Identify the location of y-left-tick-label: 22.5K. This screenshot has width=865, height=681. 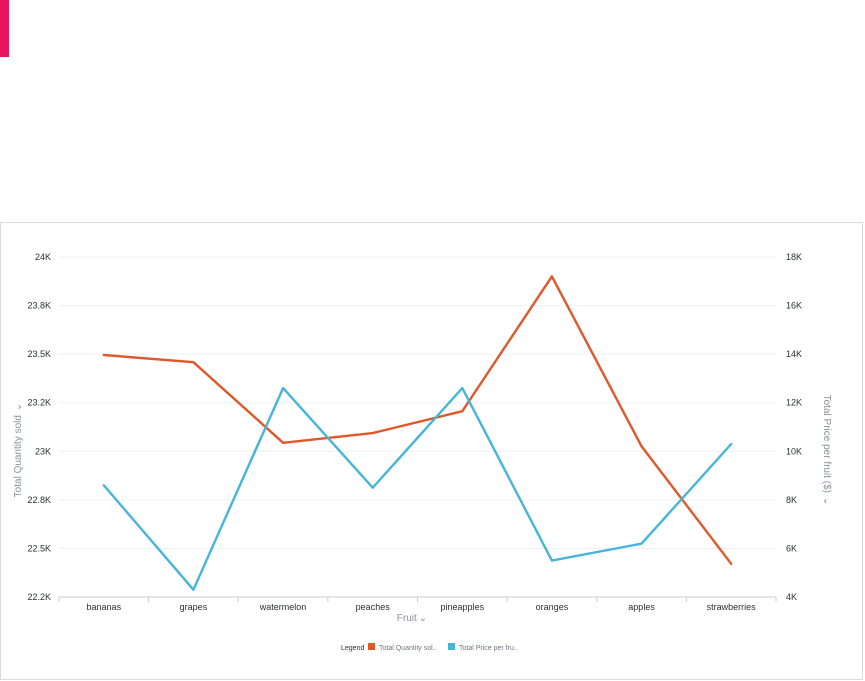
(39, 548).